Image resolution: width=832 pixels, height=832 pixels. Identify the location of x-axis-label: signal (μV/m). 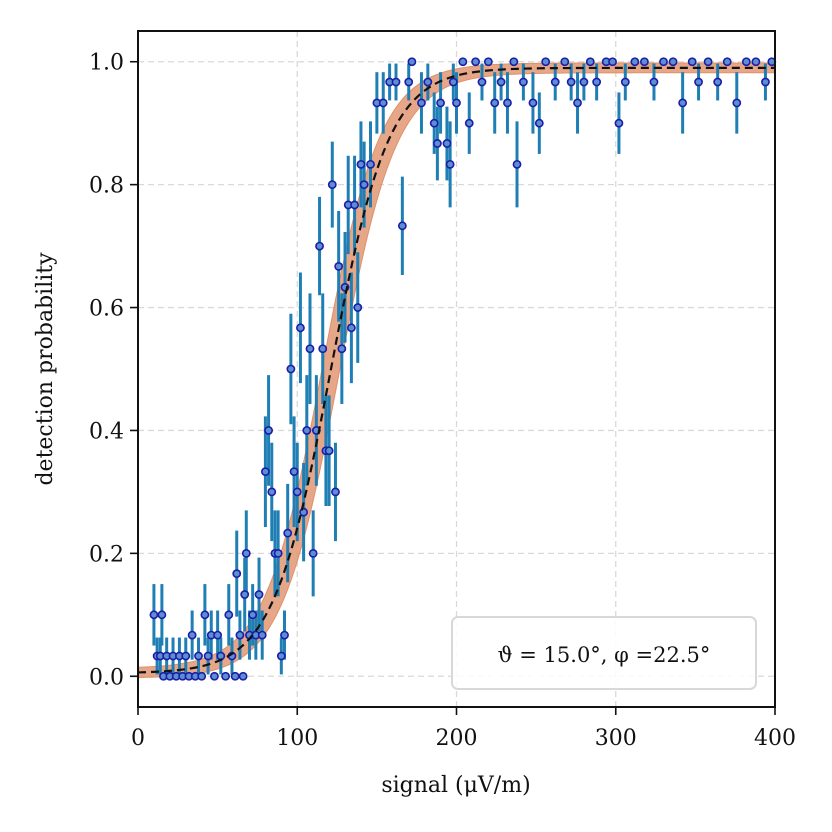
(455, 785).